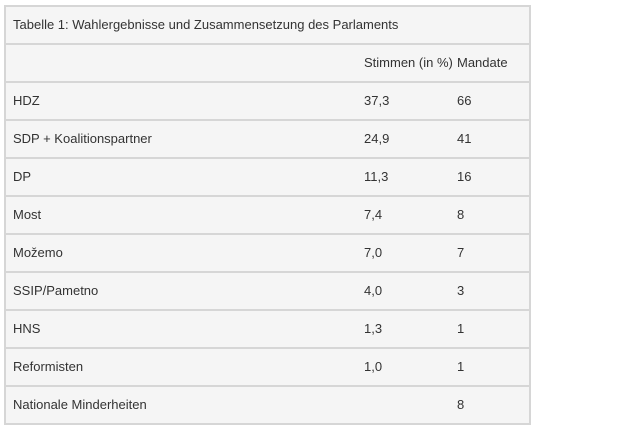 This screenshot has height=430, width=640. Describe the element at coordinates (80, 404) in the screenshot. I see `table-cell: Nationale Minderheiten` at that location.